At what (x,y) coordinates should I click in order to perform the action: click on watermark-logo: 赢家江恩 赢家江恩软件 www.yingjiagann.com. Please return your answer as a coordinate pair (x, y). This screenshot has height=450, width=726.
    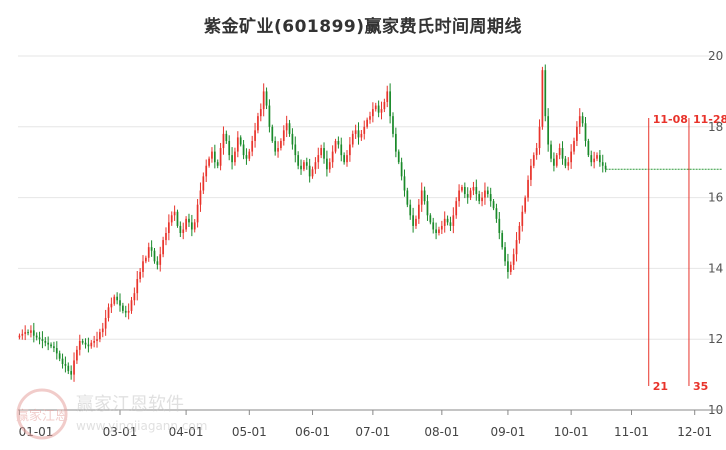
    Looking at the image, I should click on (111, 414).